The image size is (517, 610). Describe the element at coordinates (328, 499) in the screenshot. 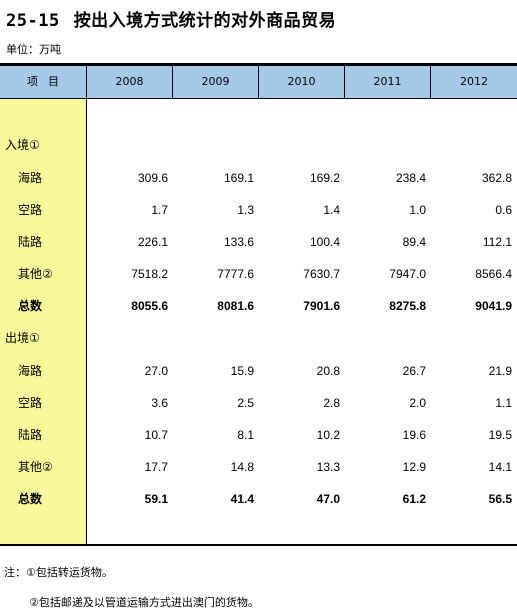

I see `value-cell: 47.0` at that location.